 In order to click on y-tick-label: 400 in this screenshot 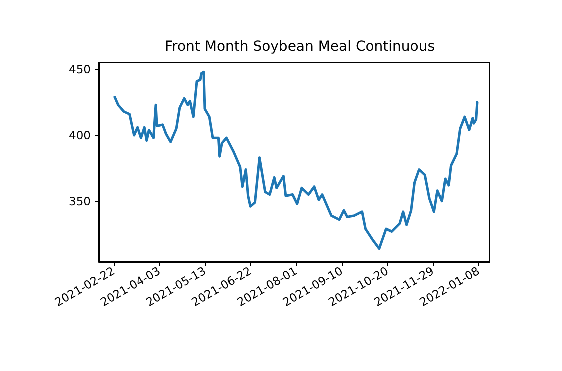, I will do `click(80, 135)`.